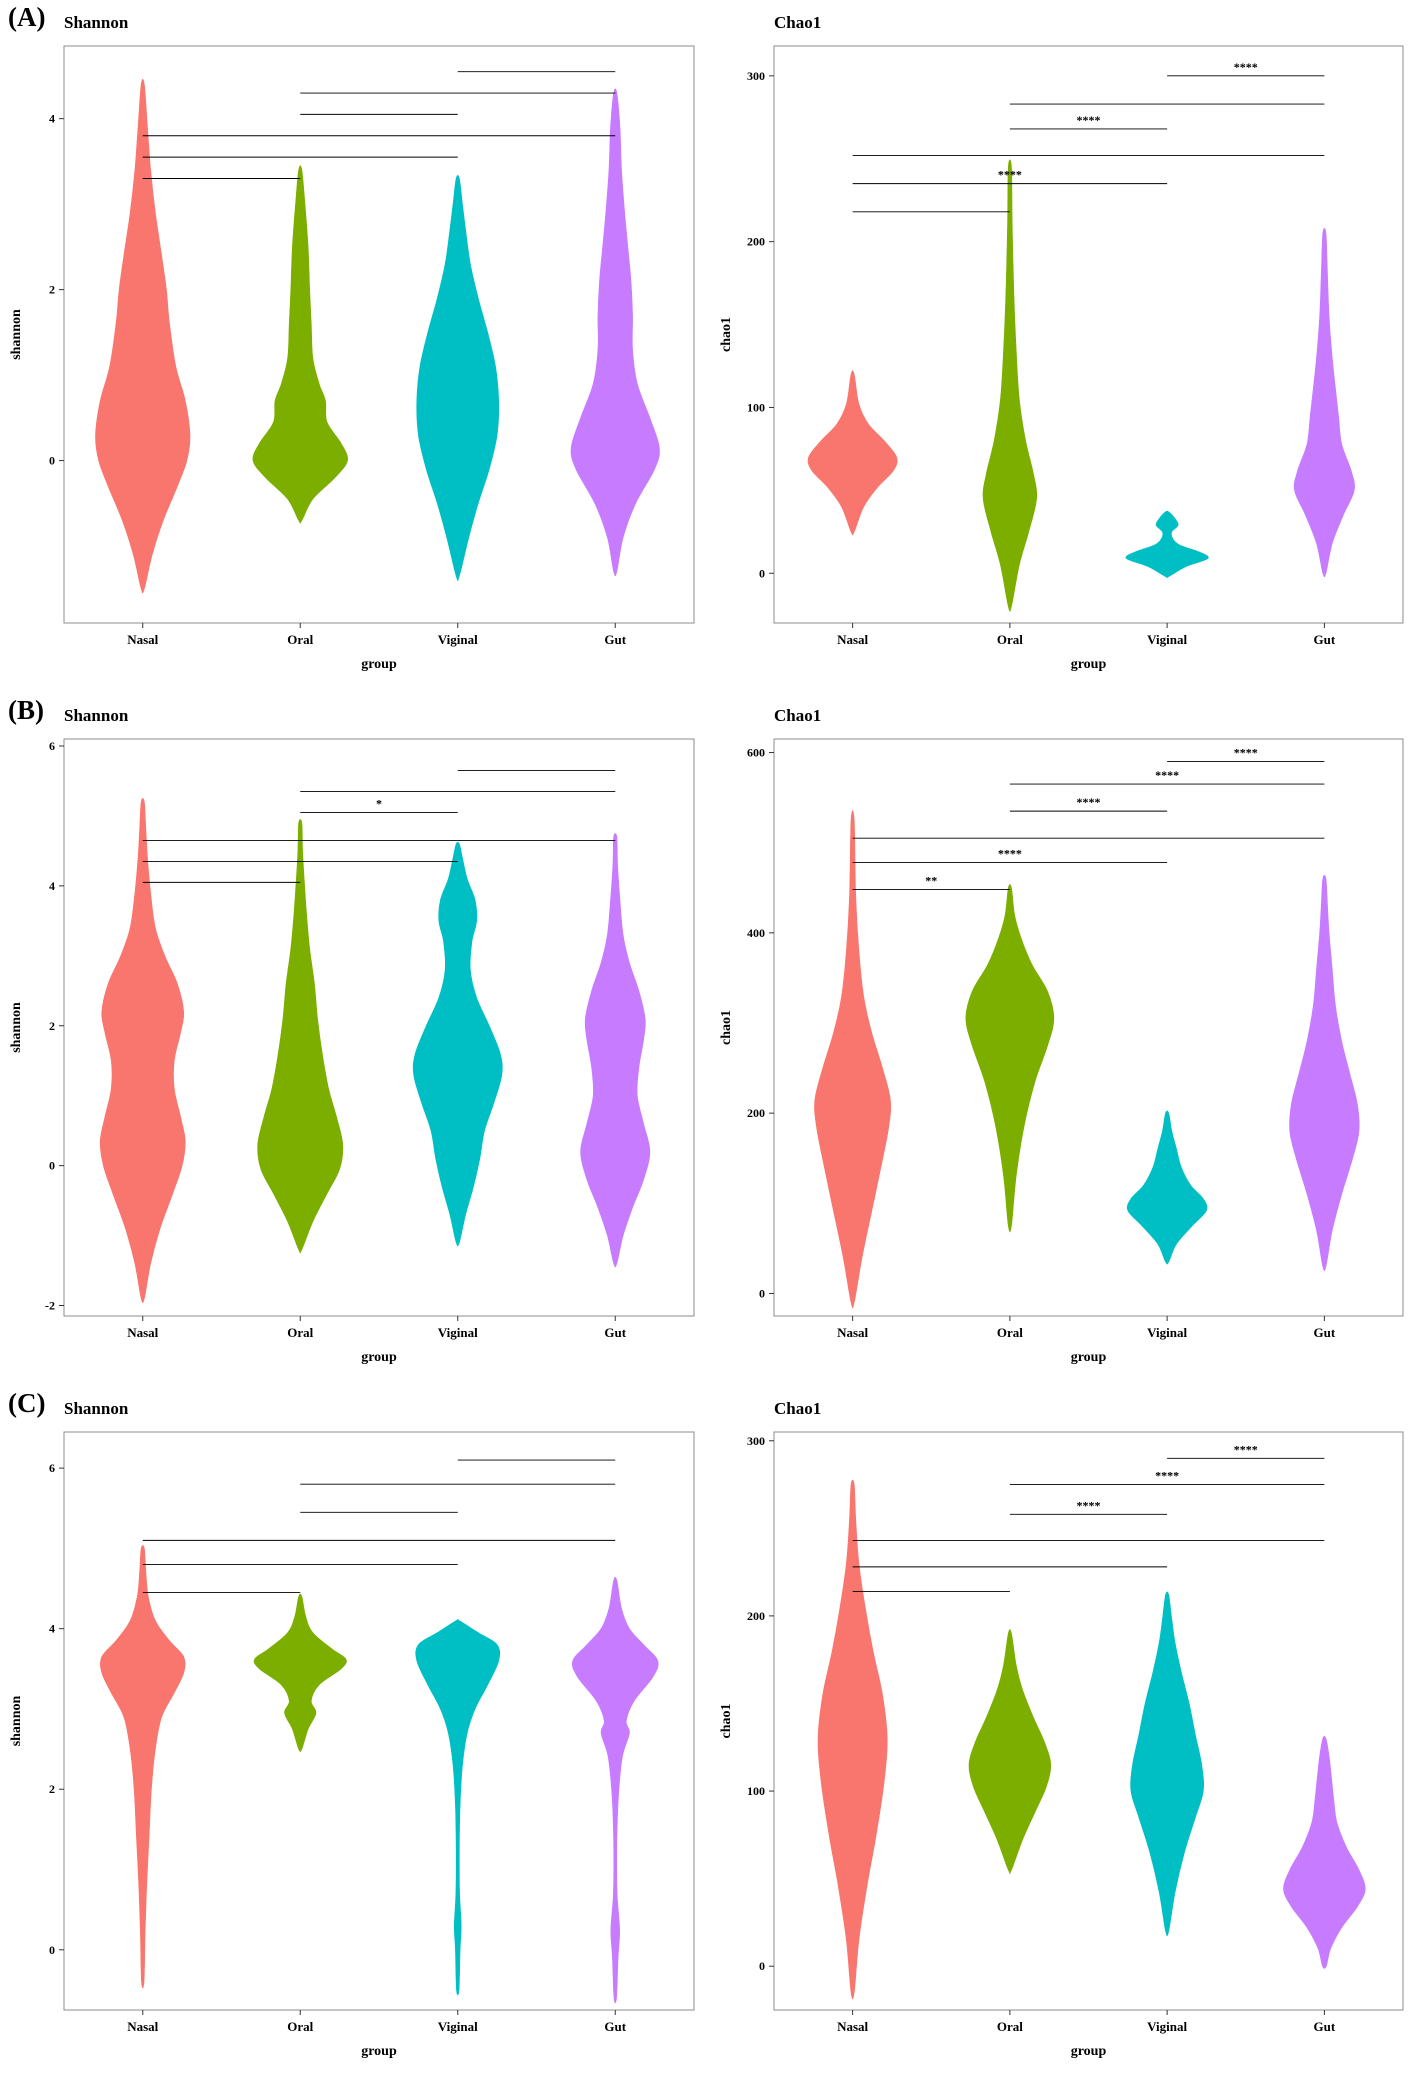 The width and height of the screenshot is (1419, 2080). What do you see at coordinates (379, 803) in the screenshot?
I see `significance-stars: *` at bounding box center [379, 803].